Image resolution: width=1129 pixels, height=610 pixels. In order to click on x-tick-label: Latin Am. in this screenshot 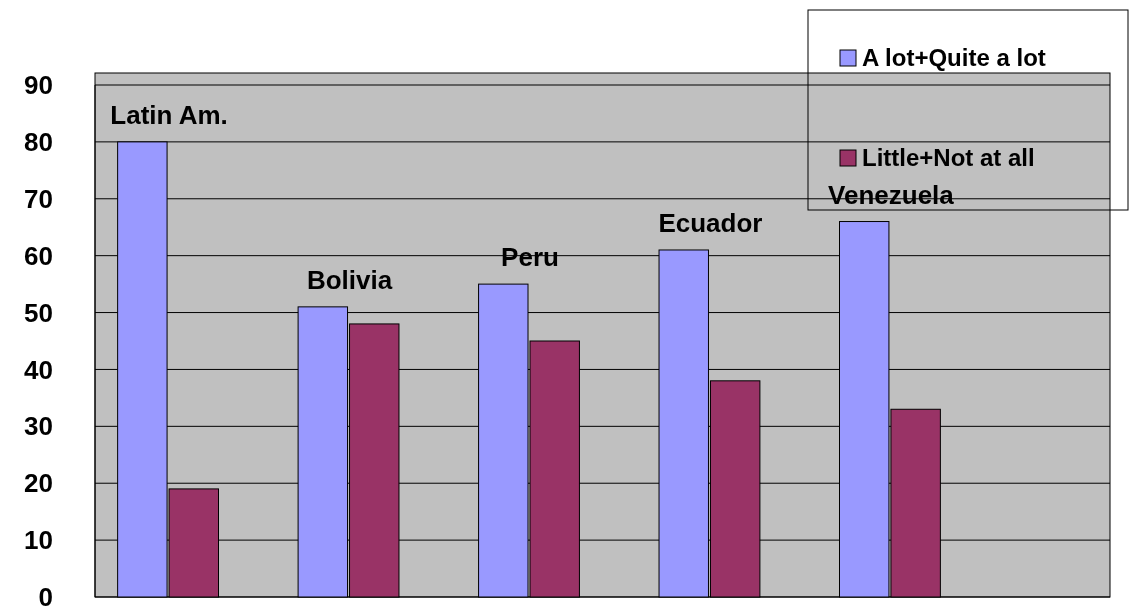, I will do `click(169, 114)`.